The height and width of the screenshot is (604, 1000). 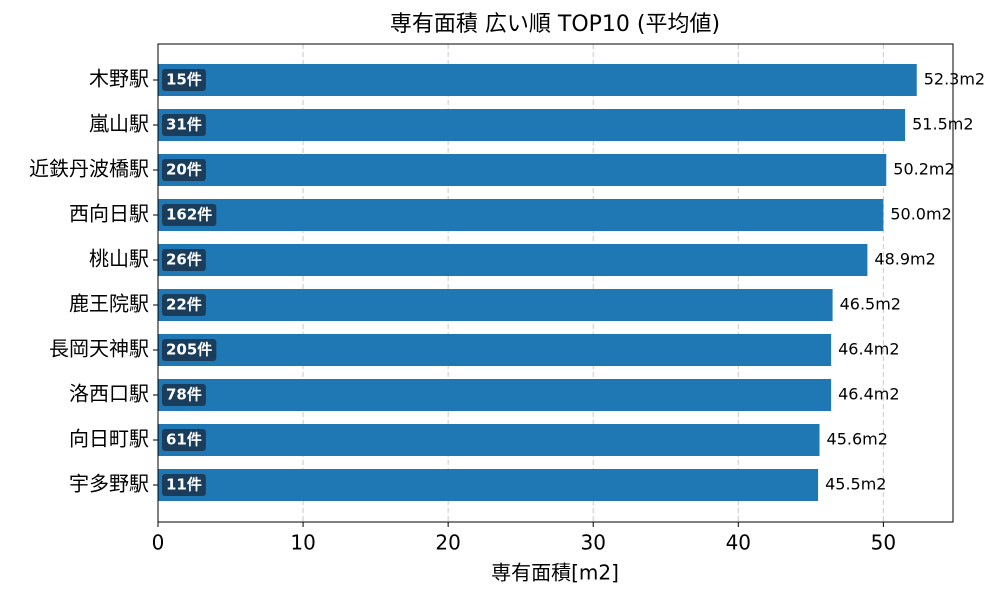 What do you see at coordinates (109, 484) in the screenshot?
I see `y-tick-label: 宇多野駅` at bounding box center [109, 484].